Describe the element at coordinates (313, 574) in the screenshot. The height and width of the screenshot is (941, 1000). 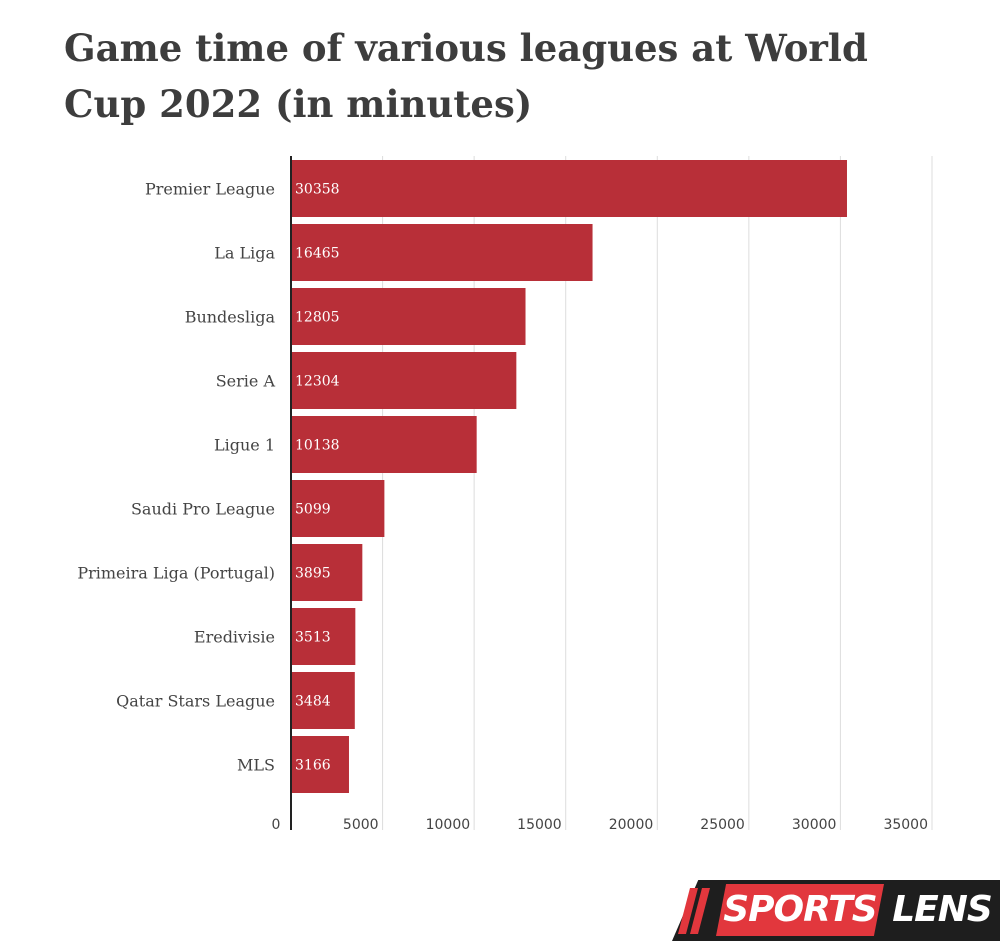
I see `data-label: 3895` at that location.